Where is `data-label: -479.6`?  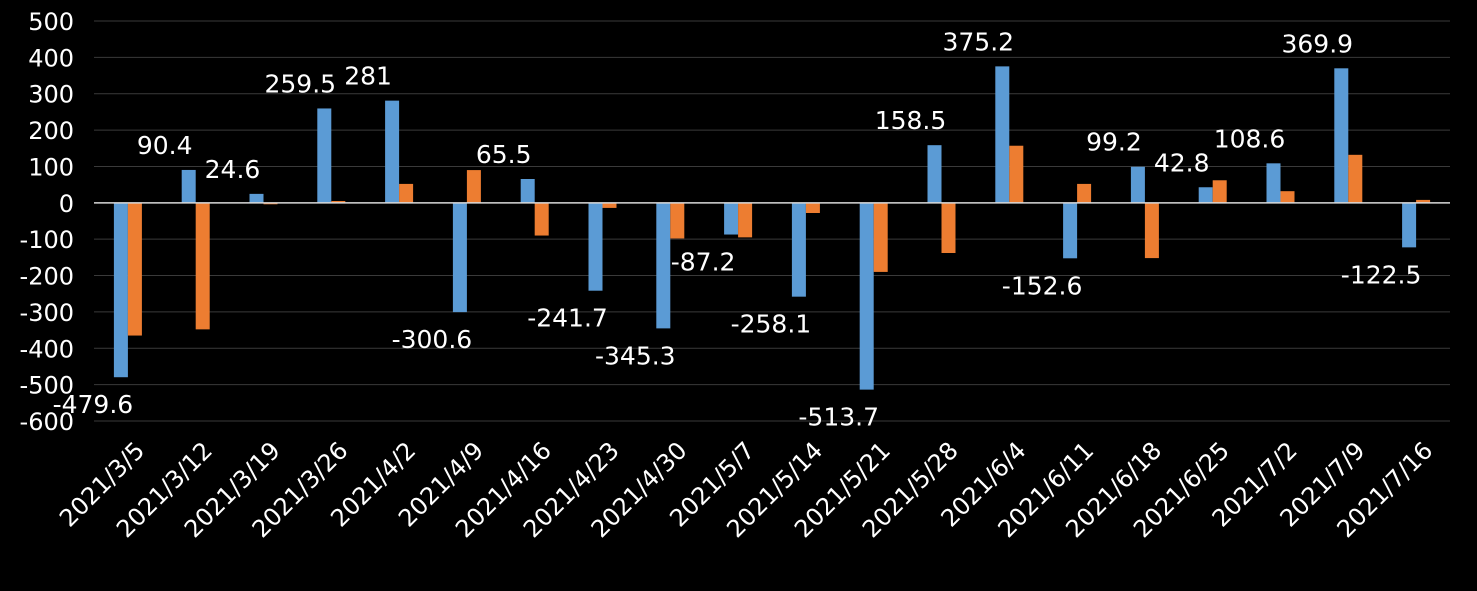
data-label: -479.6 is located at coordinates (93, 404).